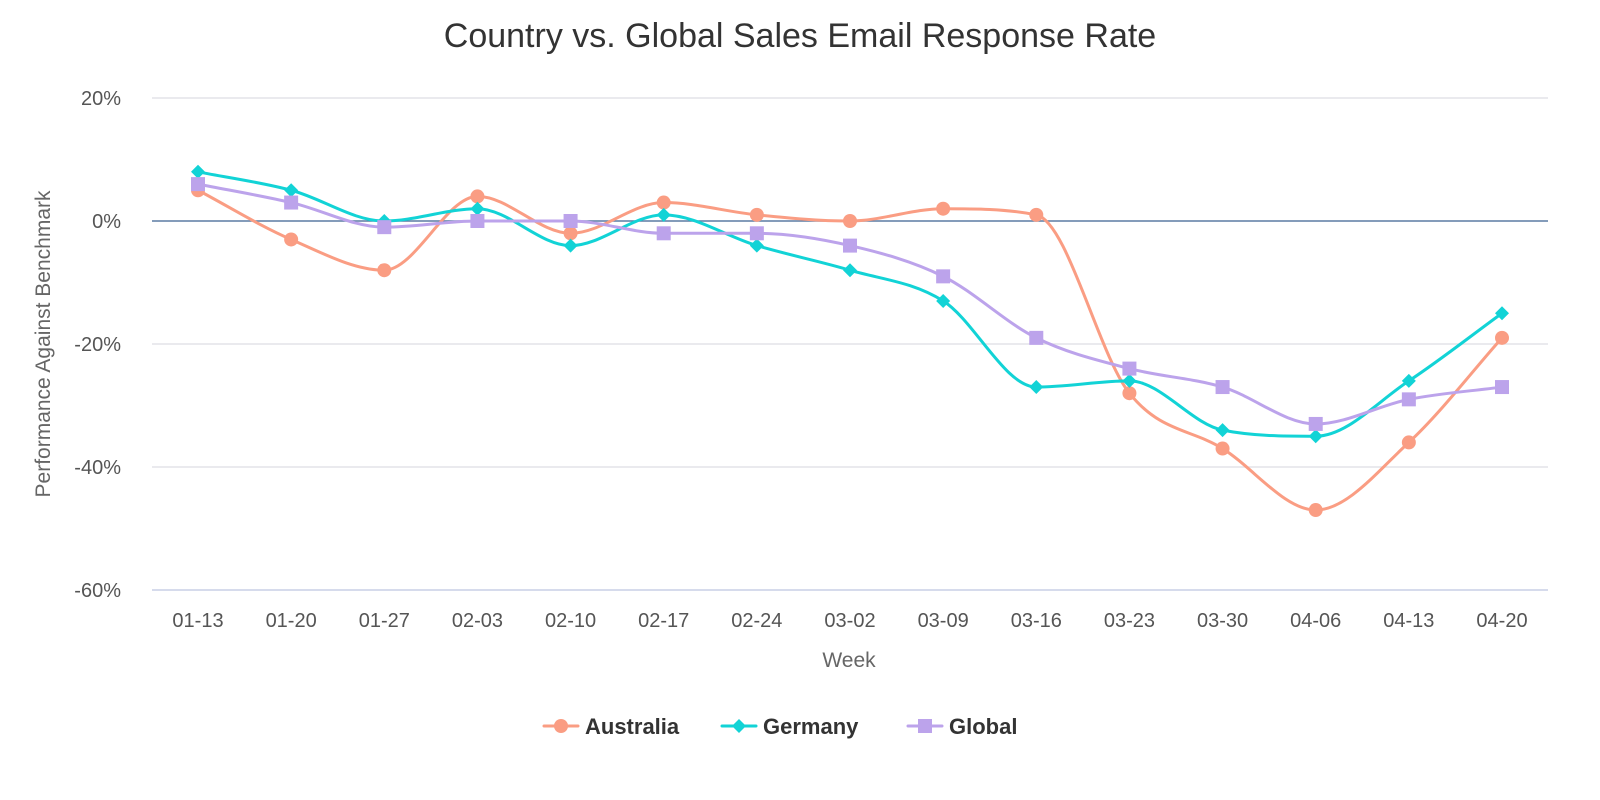  What do you see at coordinates (849, 660) in the screenshot?
I see `x-axis-title: Week` at bounding box center [849, 660].